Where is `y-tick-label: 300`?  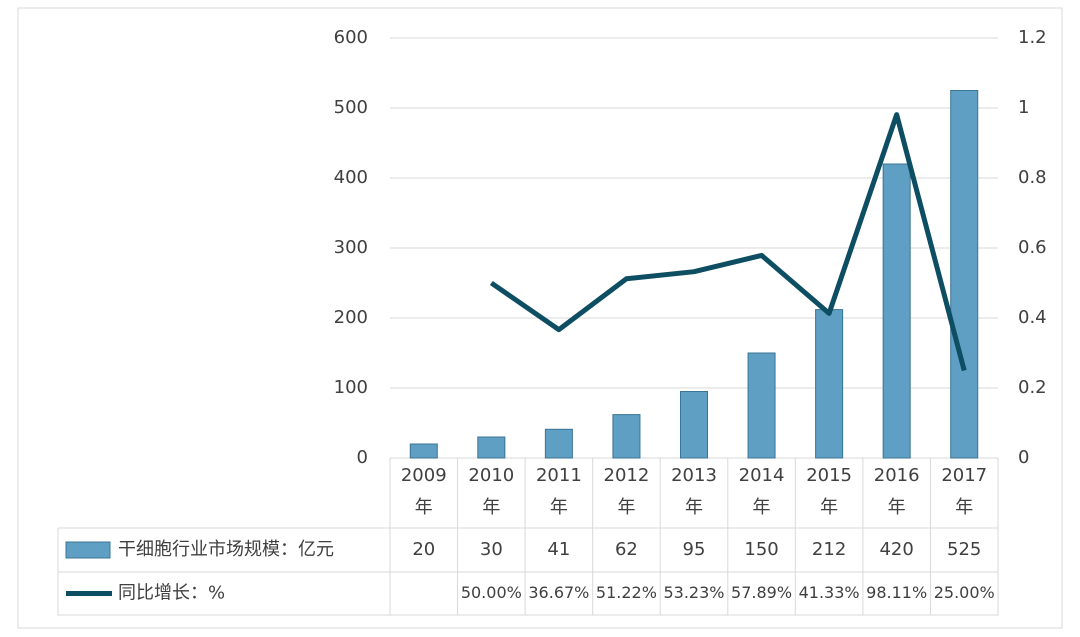 y-tick-label: 300 is located at coordinates (351, 247).